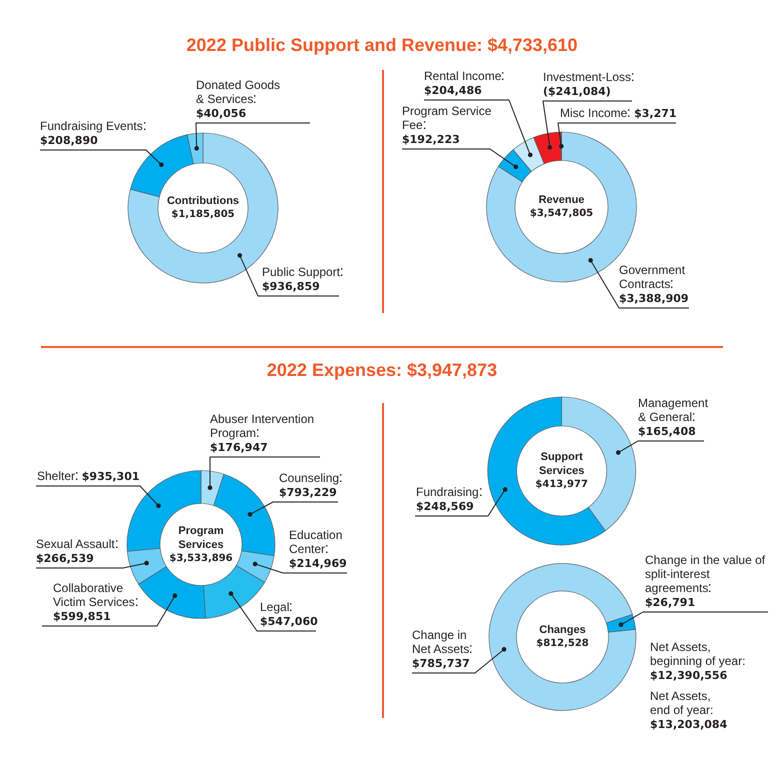 Image resolution: width=777 pixels, height=760 pixels. What do you see at coordinates (441, 663) in the screenshot?
I see `data-label: $785,737` at bounding box center [441, 663].